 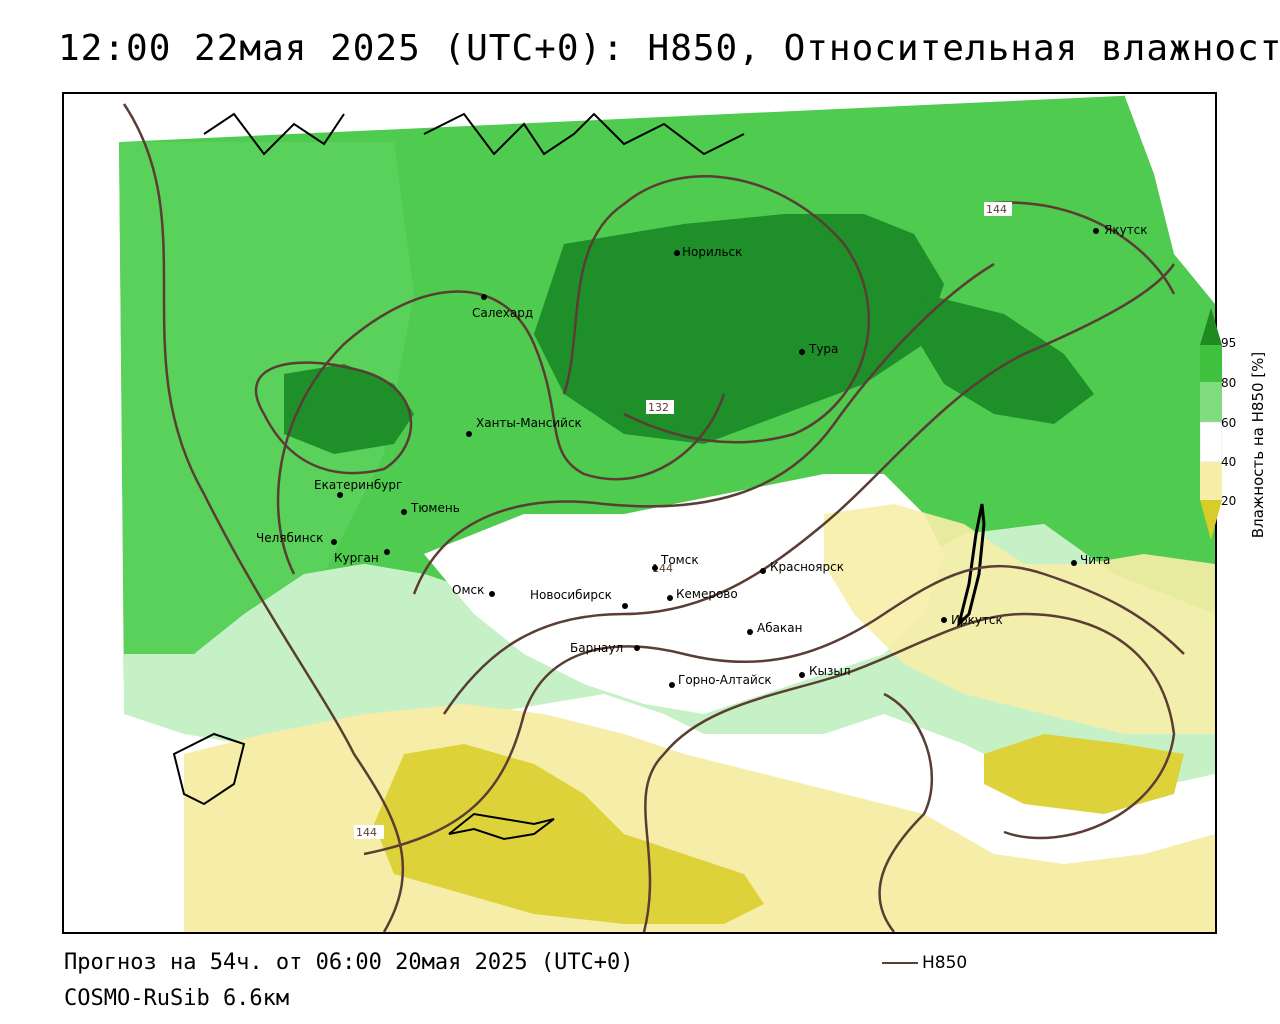 I want to click on city-label: Горно-Алтайск, so click(x=725, y=680).